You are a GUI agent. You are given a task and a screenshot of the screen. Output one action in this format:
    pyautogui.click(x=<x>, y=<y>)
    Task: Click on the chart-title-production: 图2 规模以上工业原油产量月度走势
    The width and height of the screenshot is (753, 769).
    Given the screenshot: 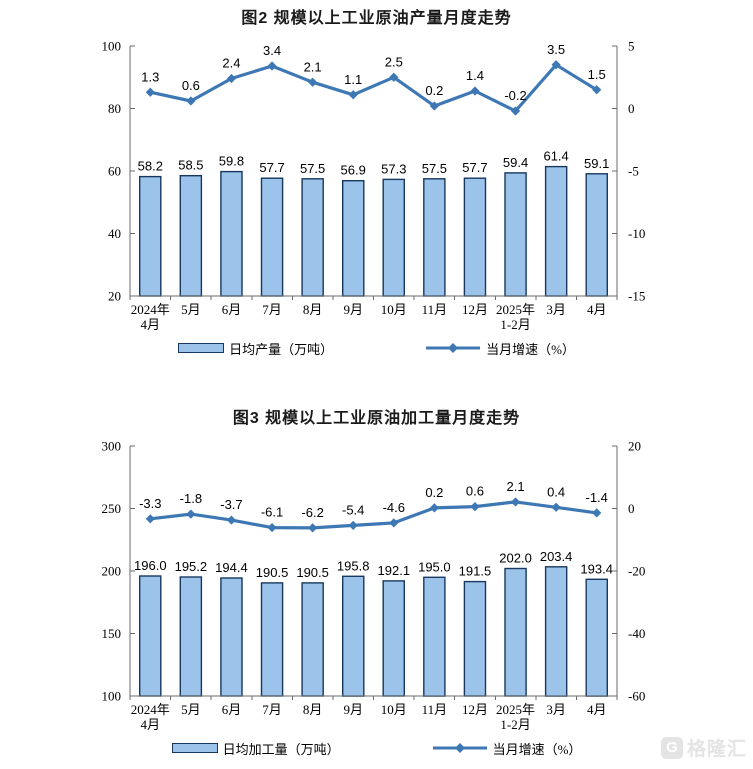 What is the action you would take?
    pyautogui.click(x=376, y=18)
    